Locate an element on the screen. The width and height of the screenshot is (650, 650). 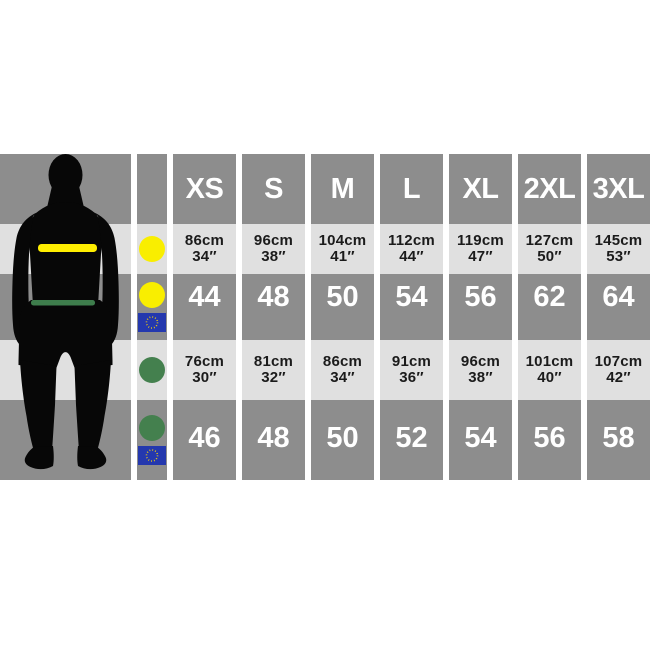
chest-cm-cell-l: 112cm 44″ is located at coordinates (411, 249).